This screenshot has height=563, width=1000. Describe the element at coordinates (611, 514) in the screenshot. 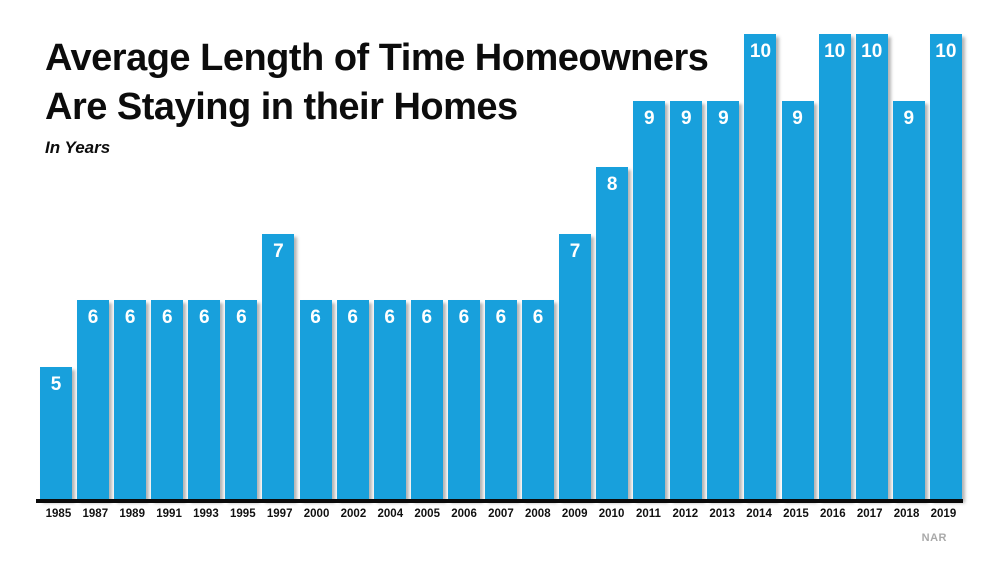

I see `x-axis-label-2010: 2010` at that location.